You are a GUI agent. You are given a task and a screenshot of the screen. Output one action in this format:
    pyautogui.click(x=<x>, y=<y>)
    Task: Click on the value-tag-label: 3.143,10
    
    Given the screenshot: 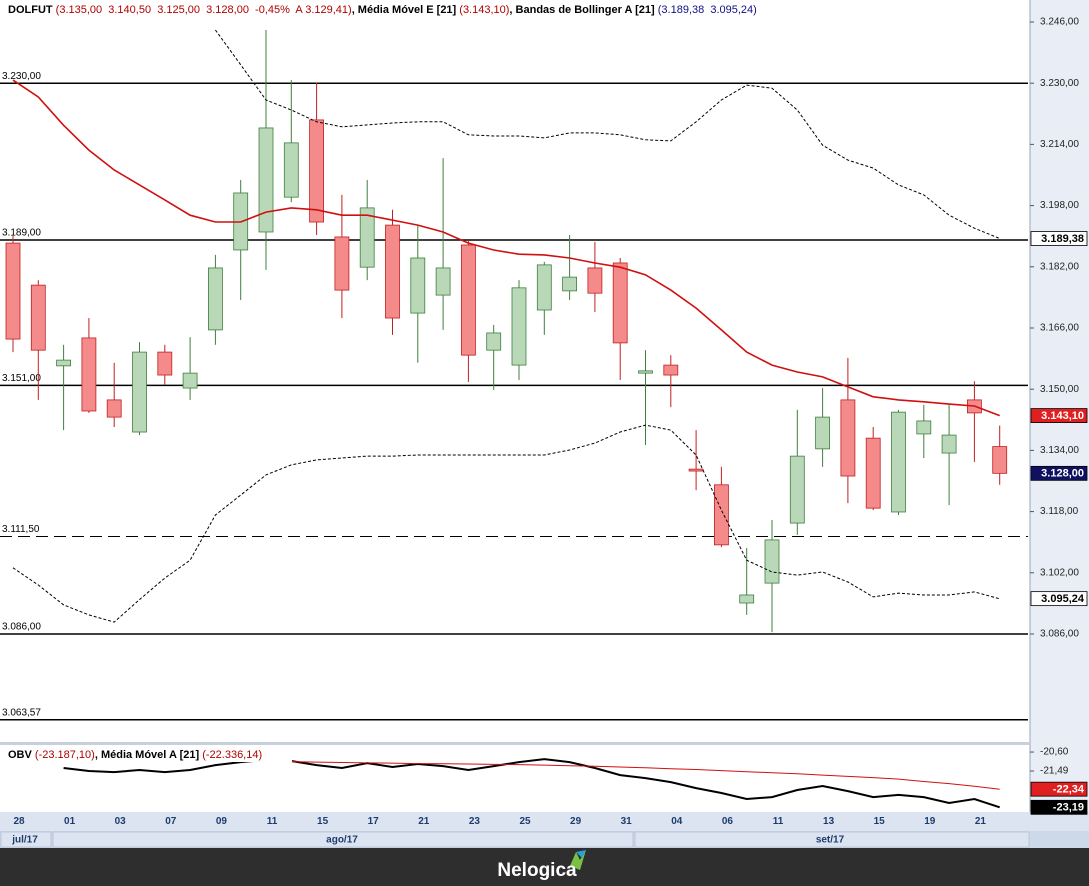 What is the action you would take?
    pyautogui.click(x=1062, y=416)
    